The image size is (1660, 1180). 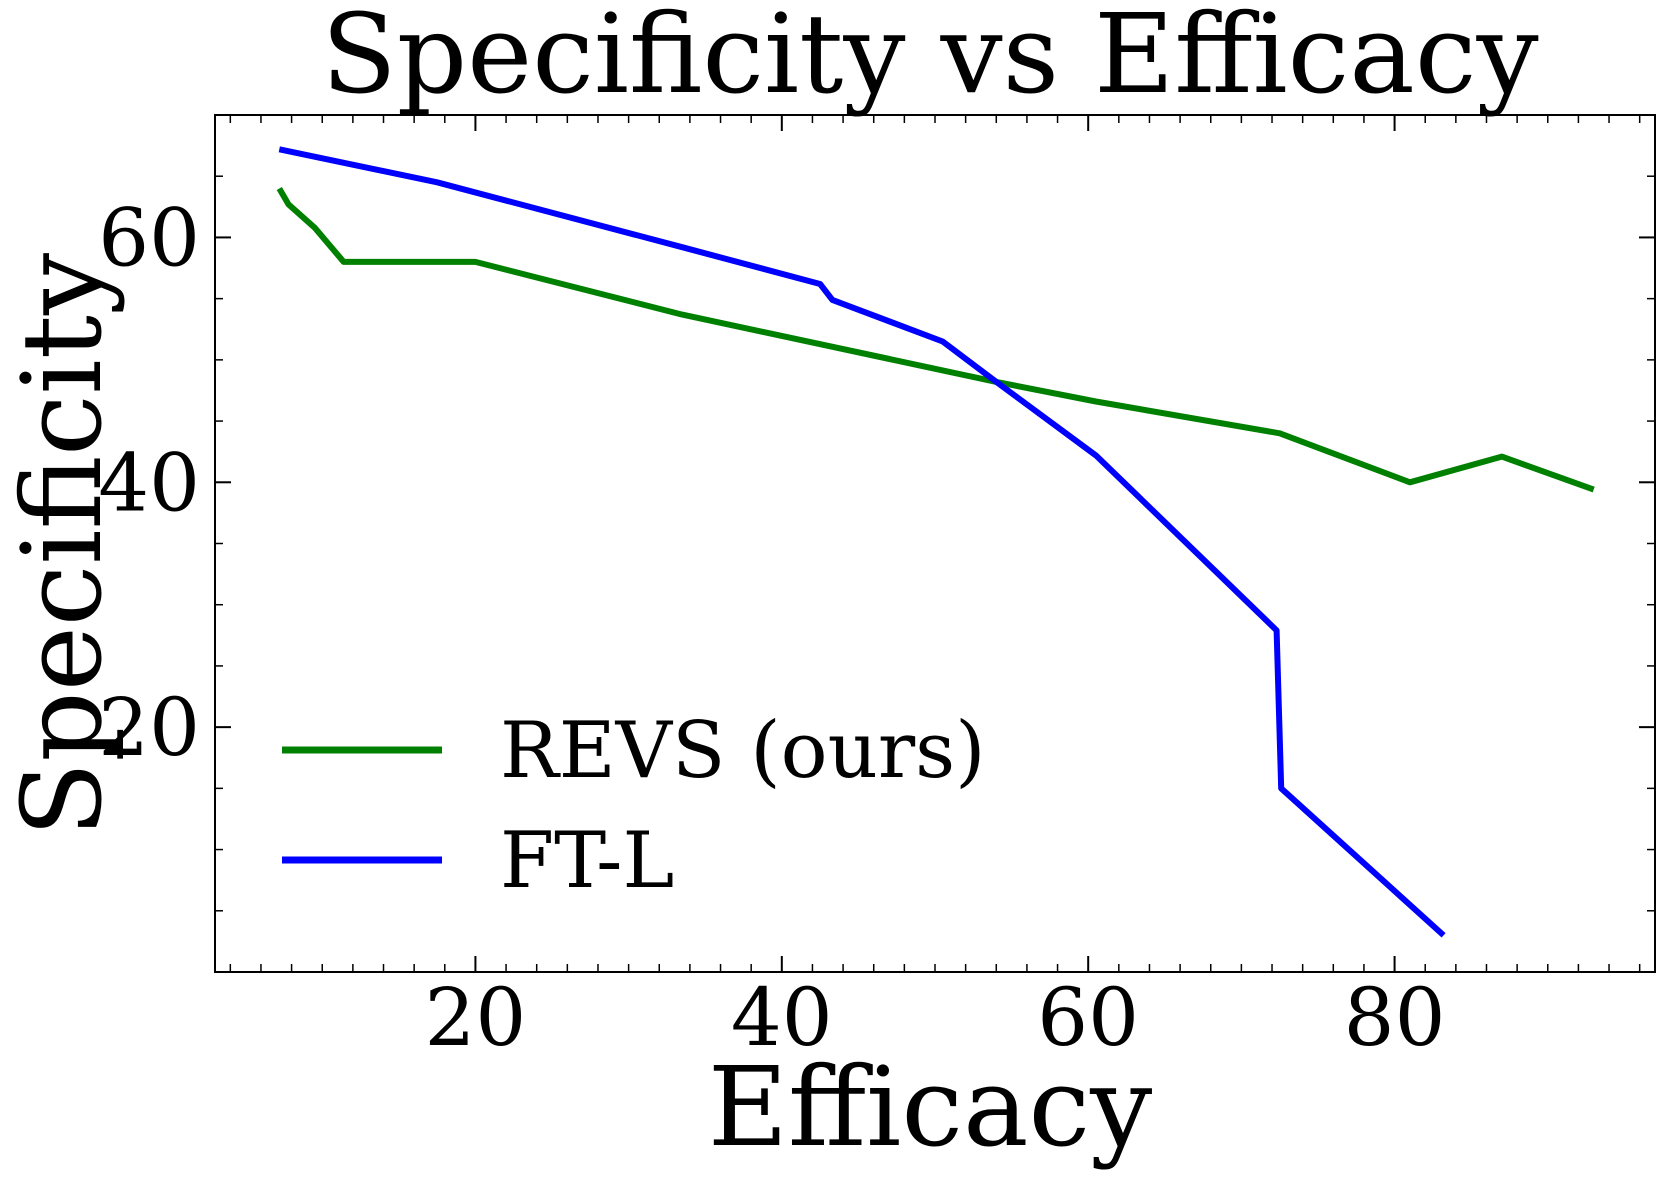 I want to click on chart-title: Specificity vs Efficacy, so click(x=929, y=59).